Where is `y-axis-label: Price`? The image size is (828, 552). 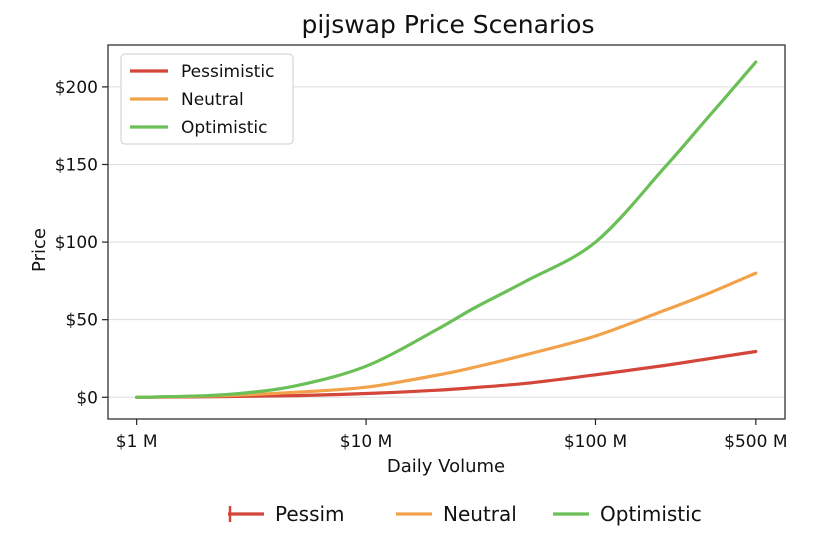
y-axis-label: Price is located at coordinates (39, 250).